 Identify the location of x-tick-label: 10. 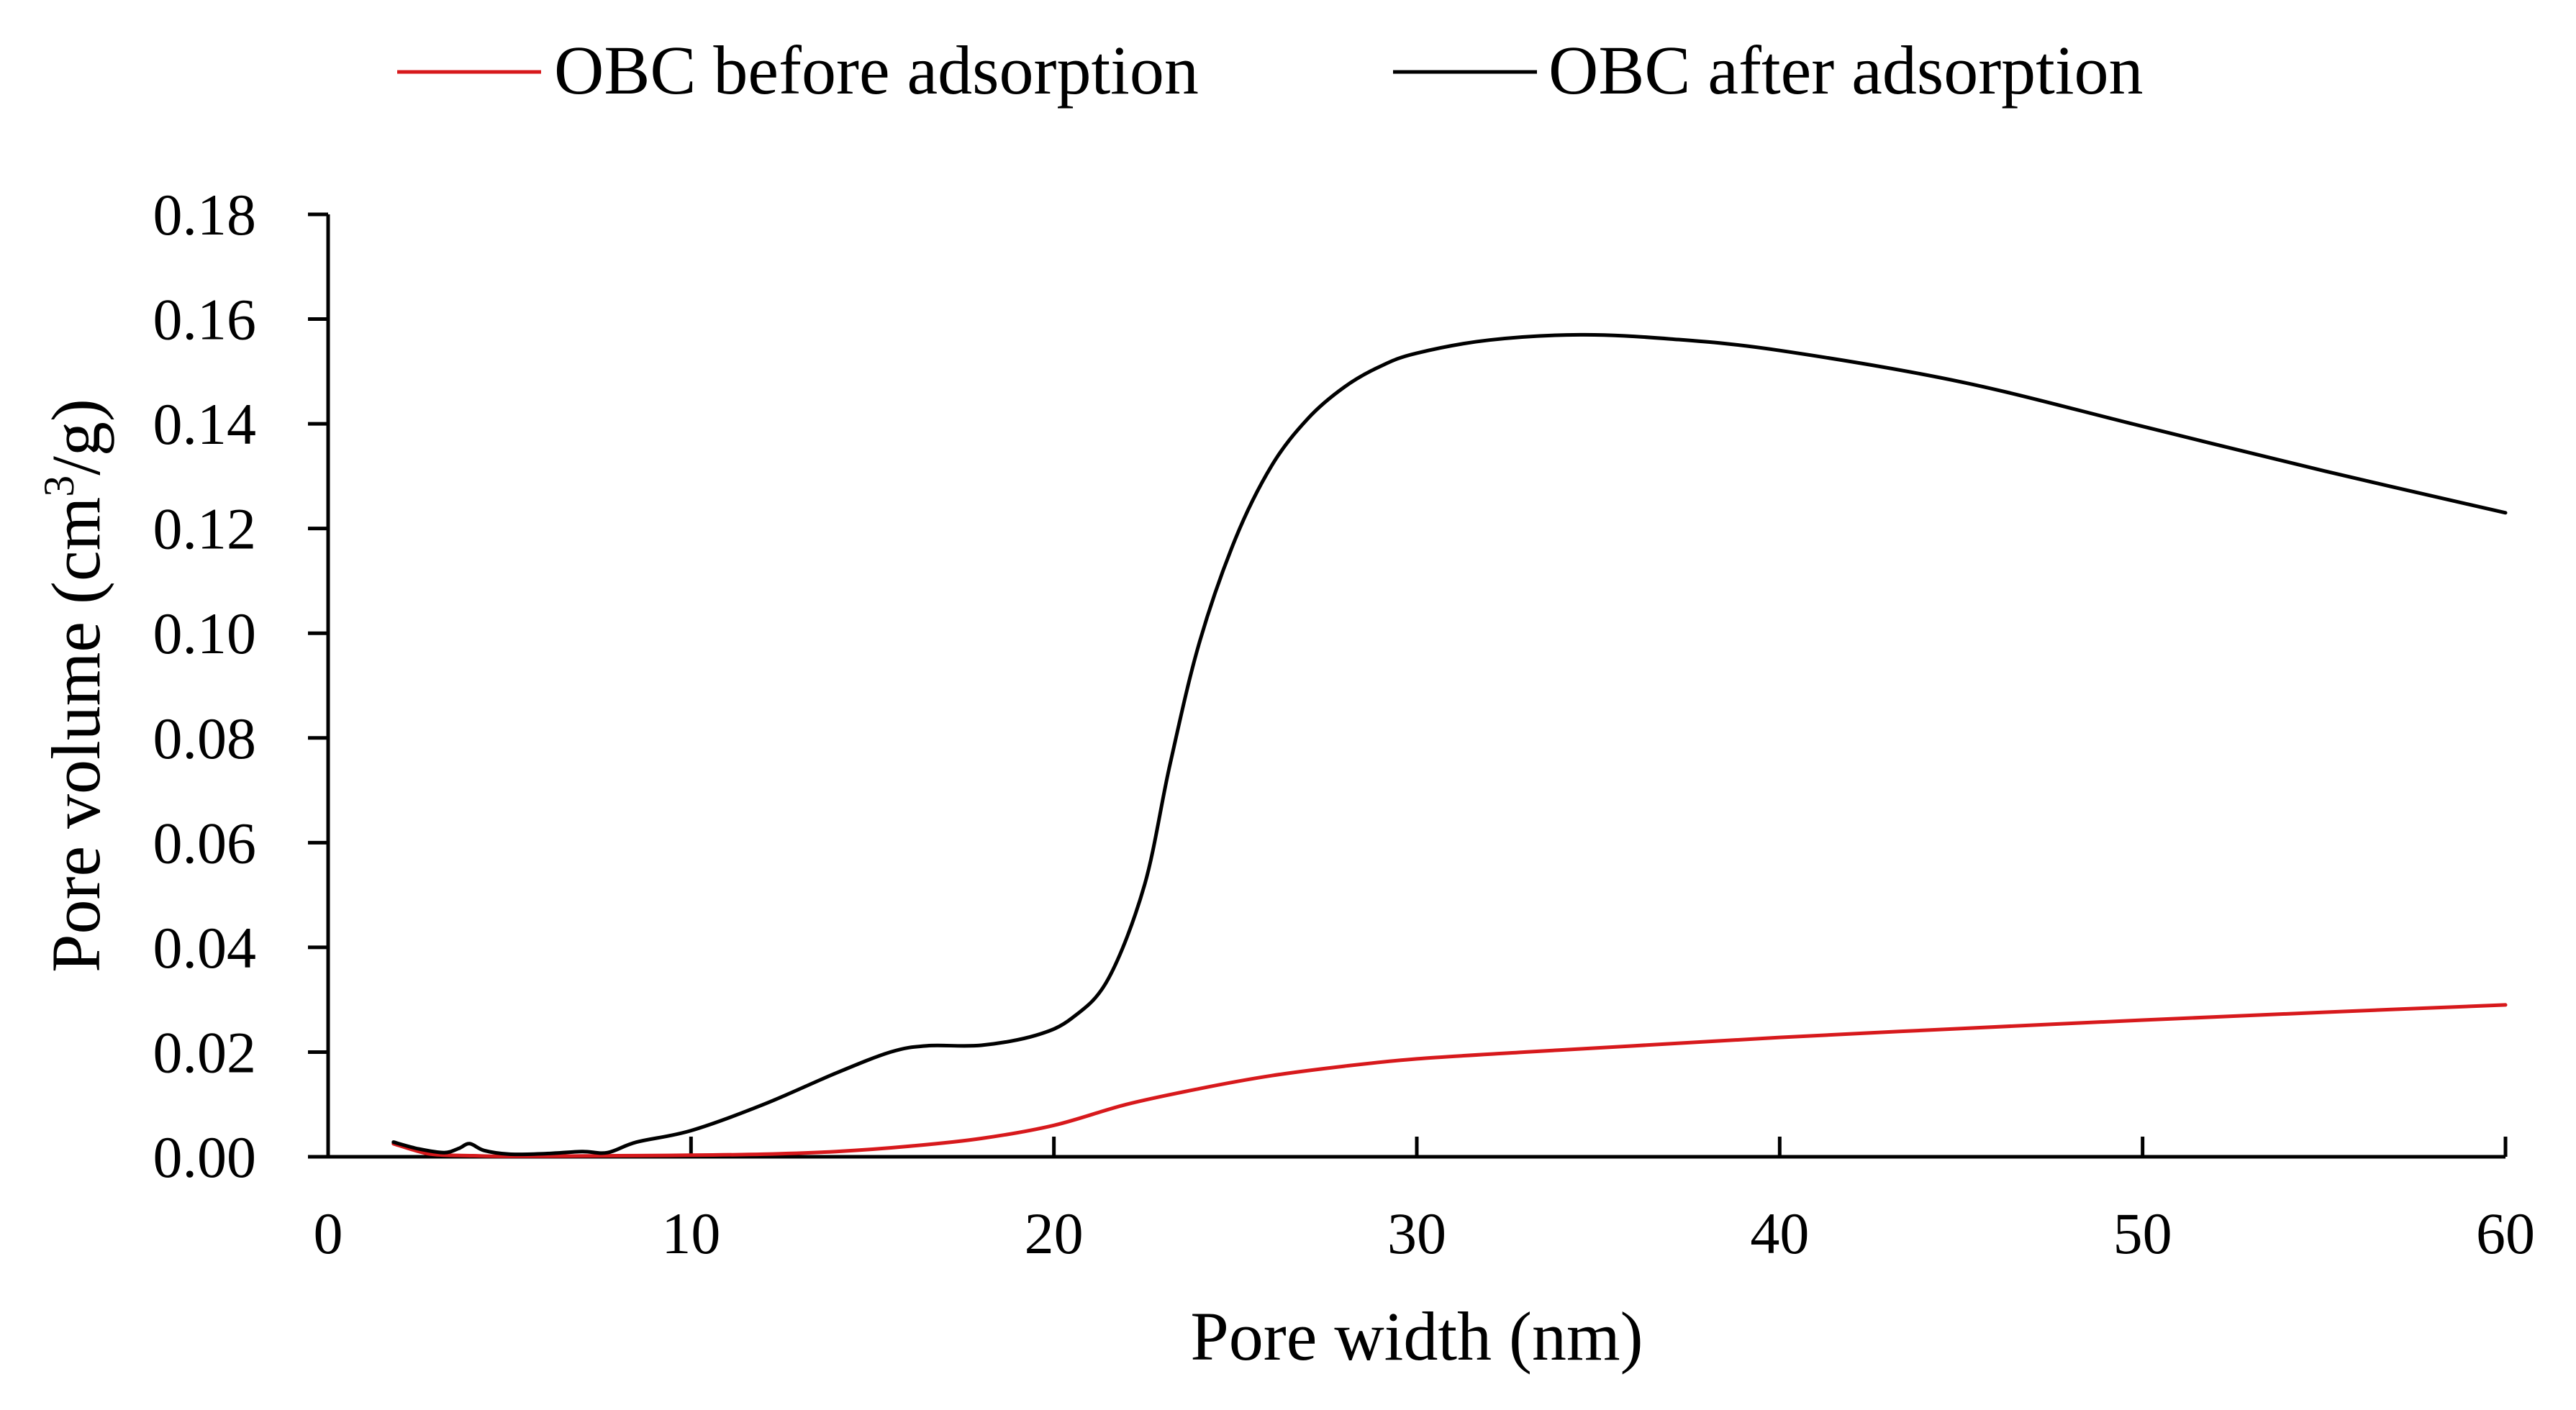
(690, 1233).